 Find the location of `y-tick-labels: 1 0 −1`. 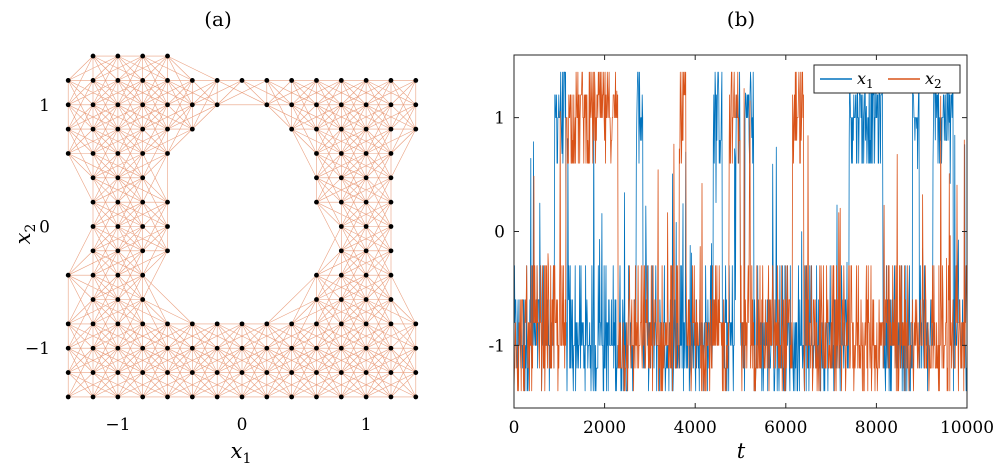

y-tick-labels: 1 0 −1 is located at coordinates (37, 227).